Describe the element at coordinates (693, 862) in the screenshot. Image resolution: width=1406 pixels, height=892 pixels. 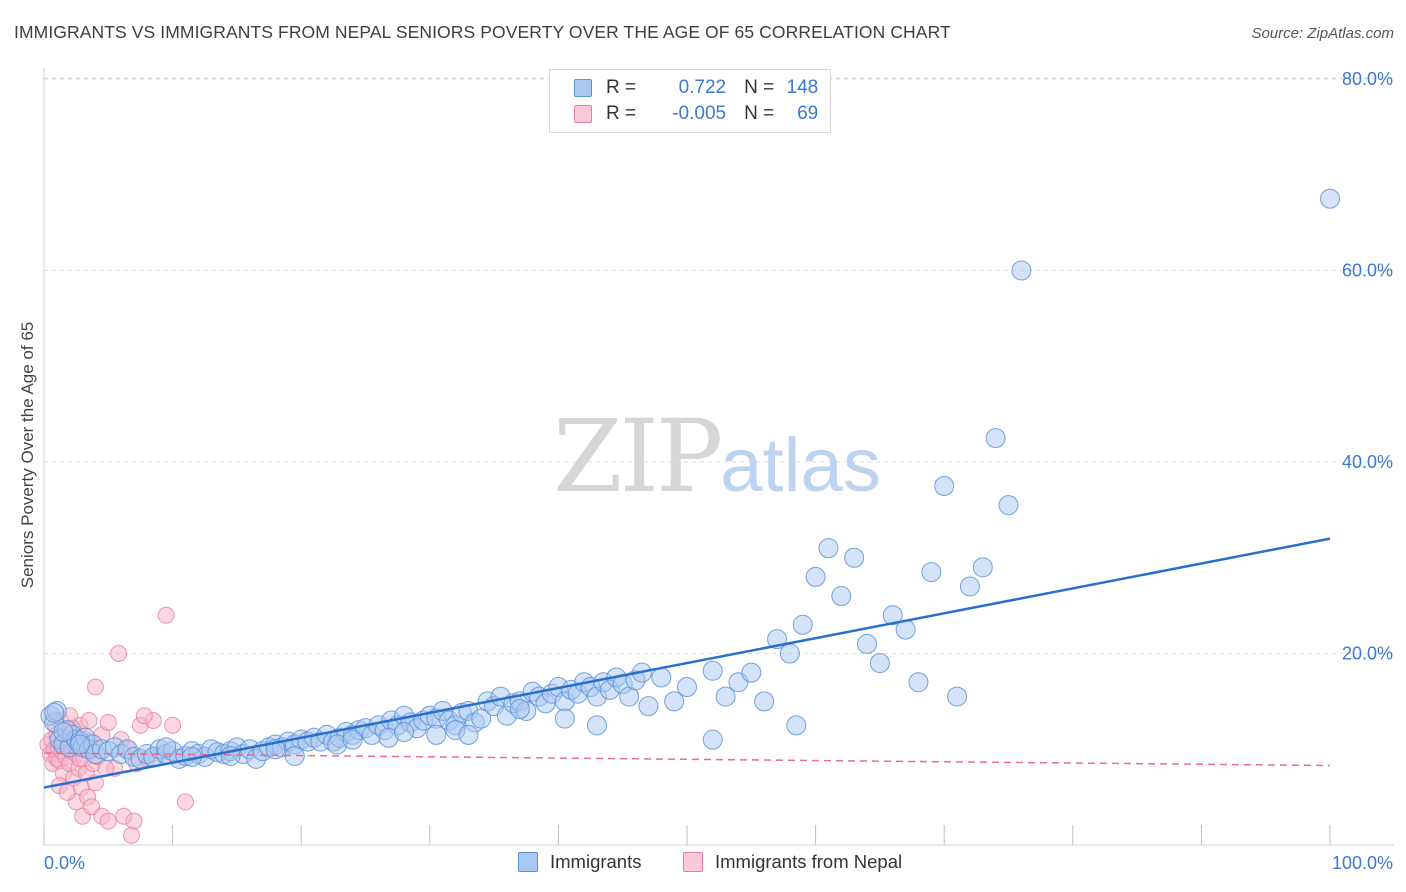
I see `series-swatch-pink` at that location.